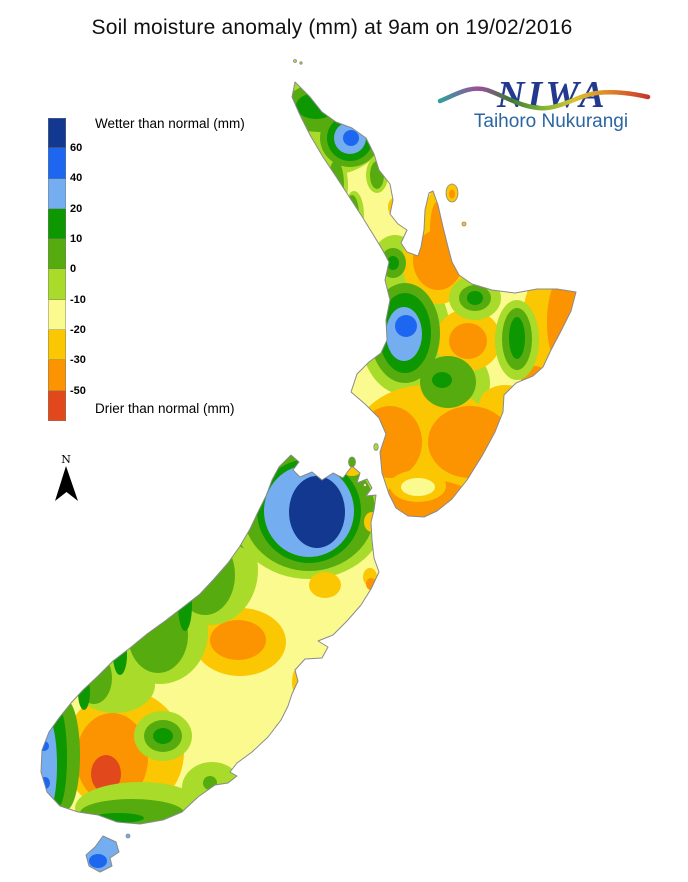 This screenshot has width=688, height=882. Describe the element at coordinates (78, 300) in the screenshot. I see `legend-tick: -10` at that location.